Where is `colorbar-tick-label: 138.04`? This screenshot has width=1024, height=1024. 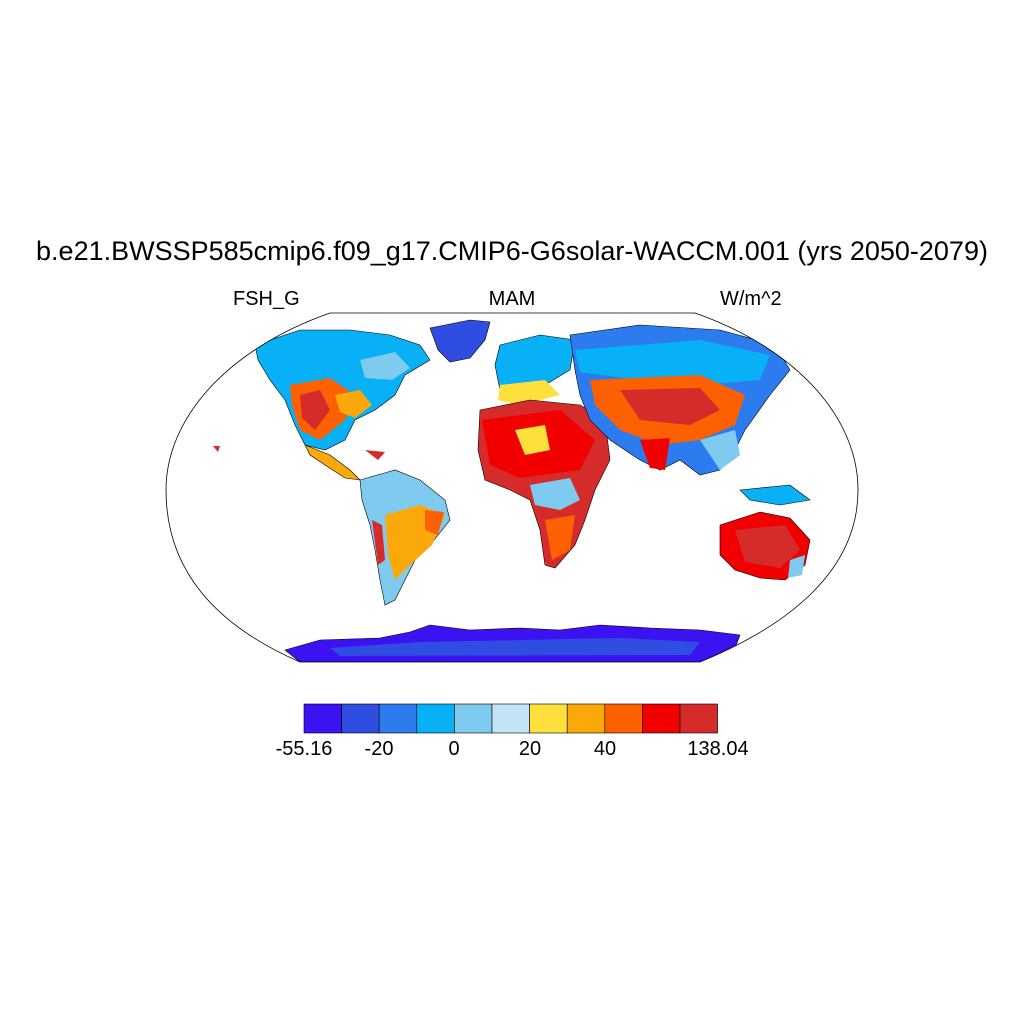
colorbar-tick-label: 138.04 is located at coordinates (718, 749).